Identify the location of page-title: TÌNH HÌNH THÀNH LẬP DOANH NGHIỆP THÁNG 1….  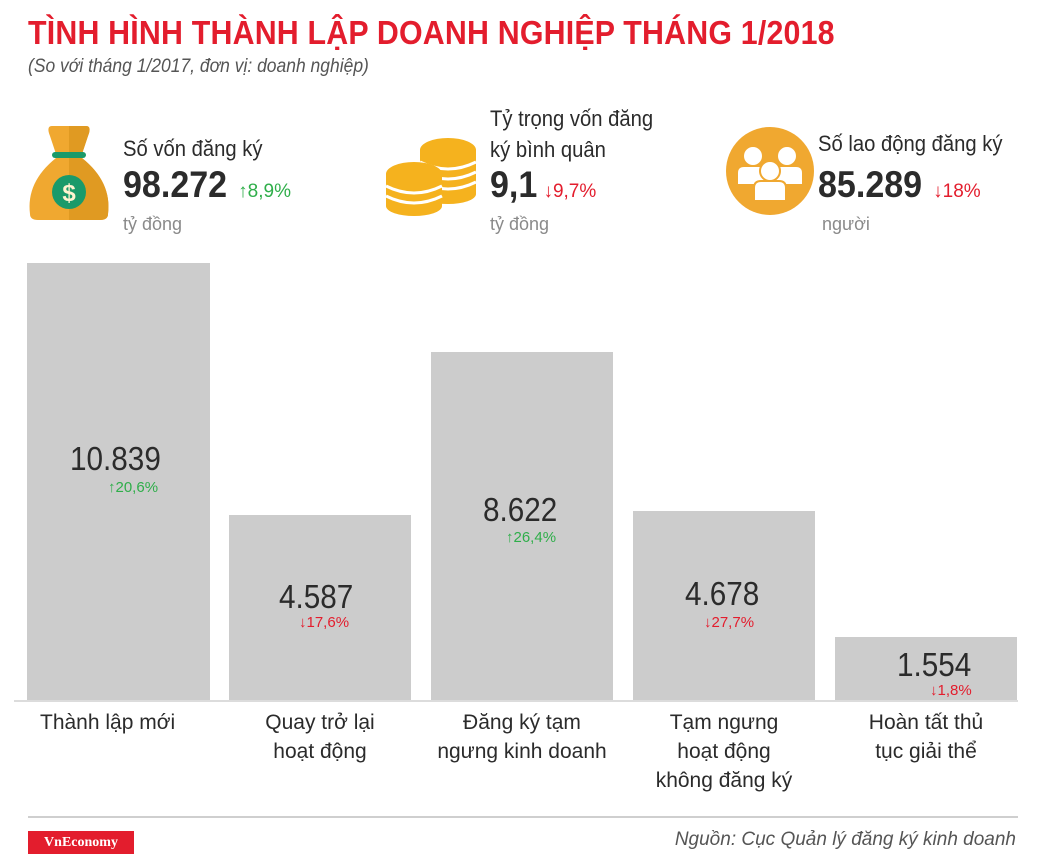
(431, 32).